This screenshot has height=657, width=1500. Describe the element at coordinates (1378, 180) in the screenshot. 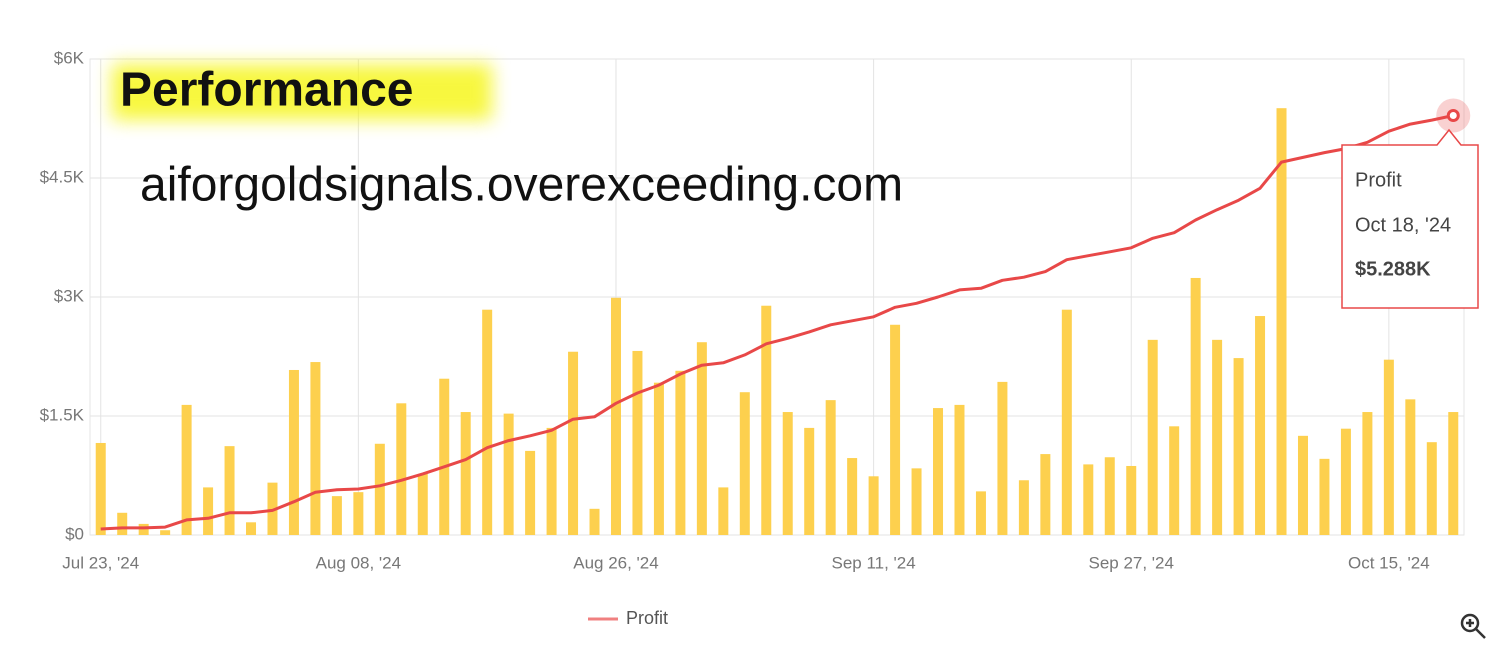

I see `tooltip-series: Profit` at that location.